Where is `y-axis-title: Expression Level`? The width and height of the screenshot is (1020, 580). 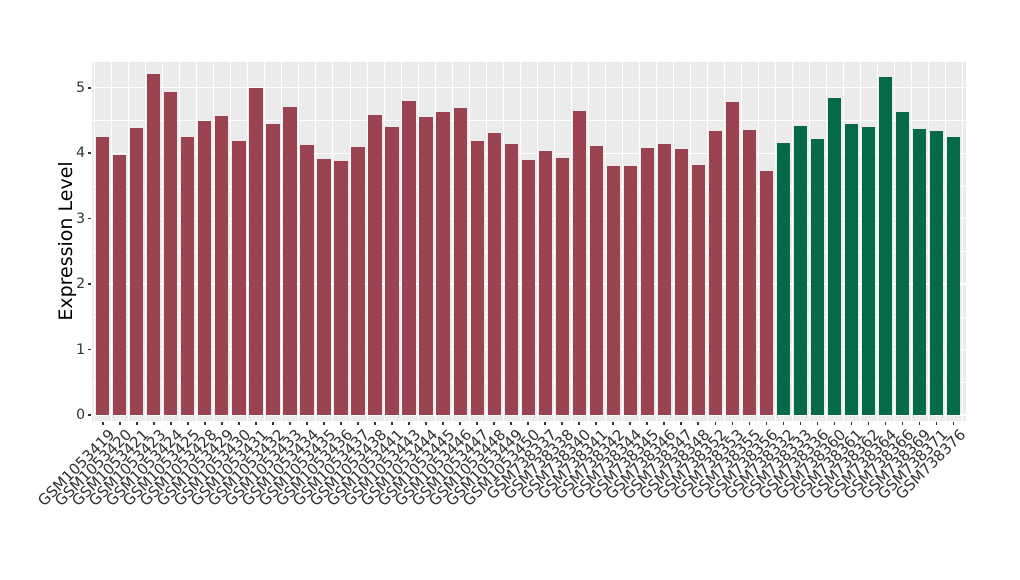
y-axis-title: Expression Level is located at coordinates (66, 241).